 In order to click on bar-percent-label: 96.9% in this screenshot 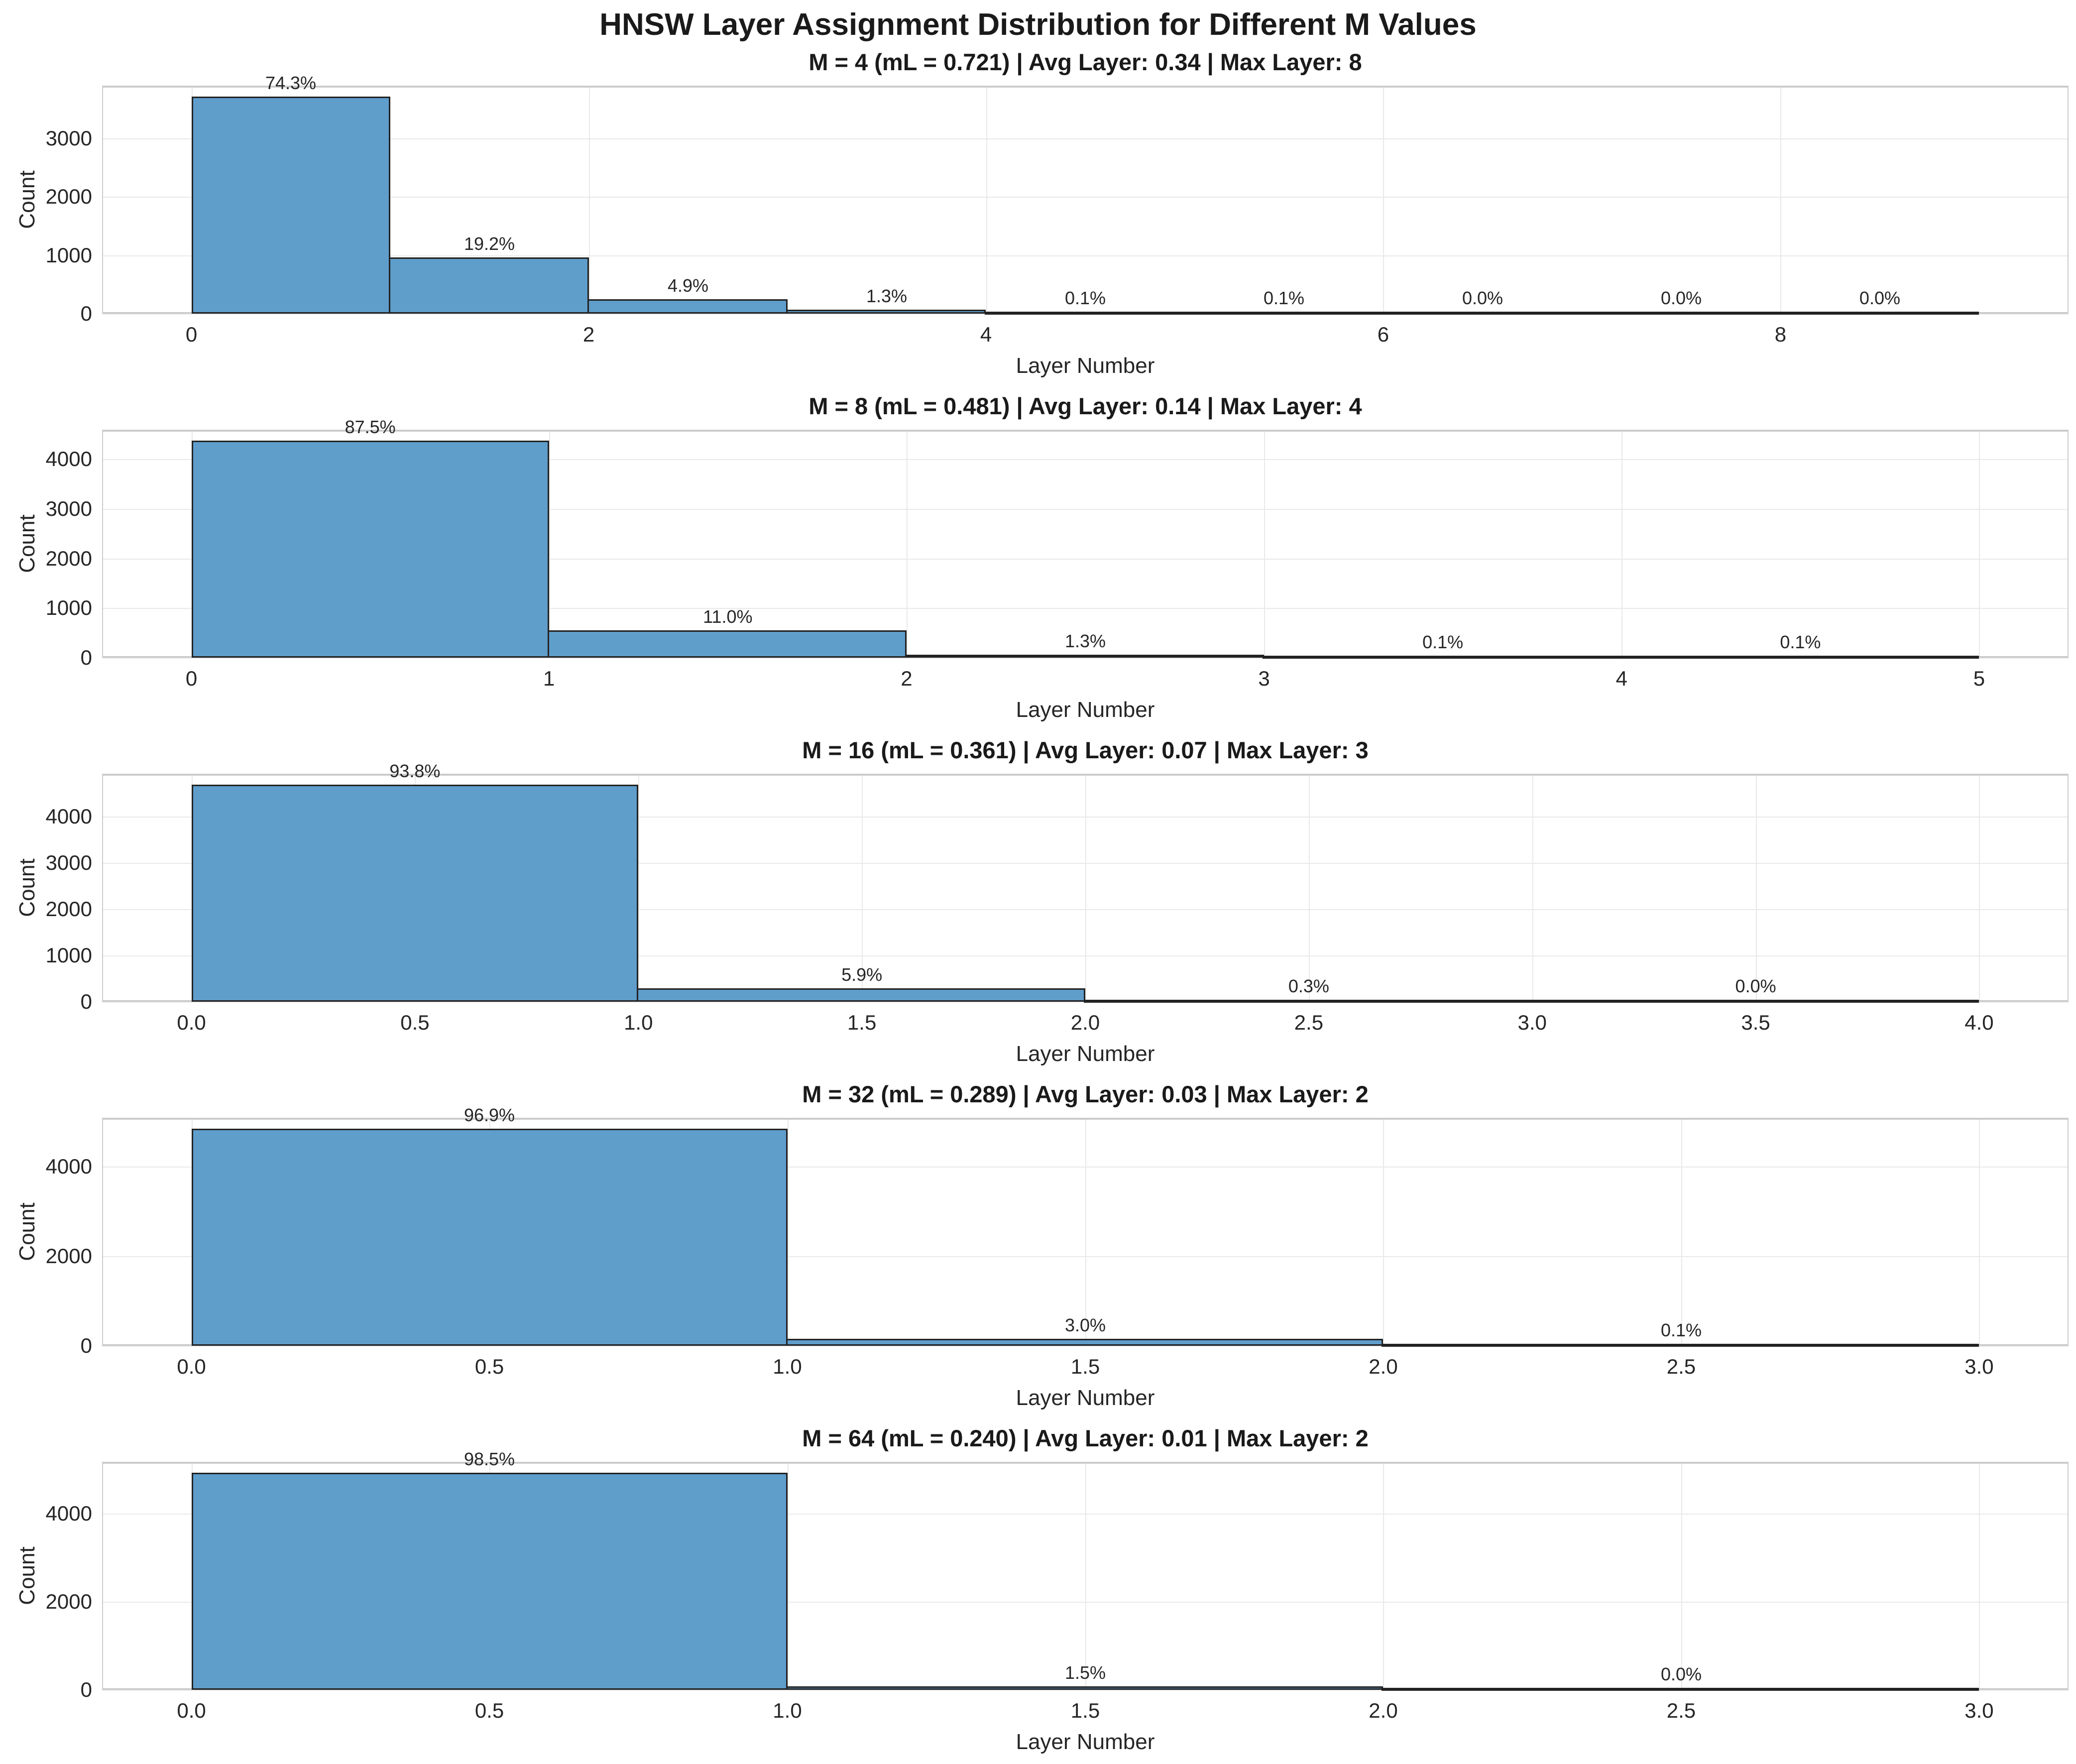, I will do `click(489, 1114)`.